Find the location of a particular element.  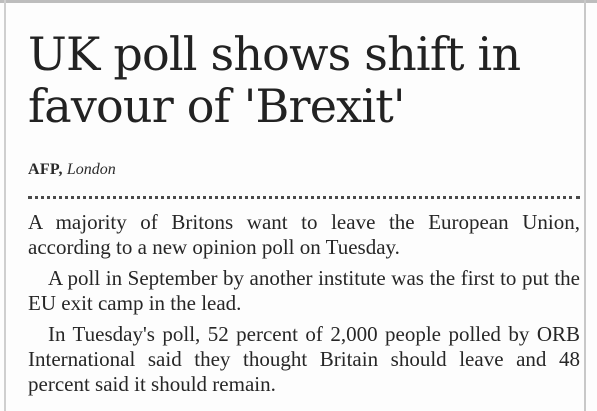

top-border is located at coordinates (298, 1).